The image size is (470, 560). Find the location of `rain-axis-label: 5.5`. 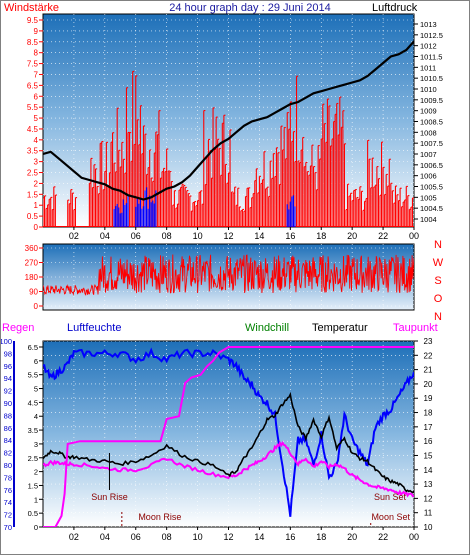

rain-axis-label: 5.5 is located at coordinates (33, 375).